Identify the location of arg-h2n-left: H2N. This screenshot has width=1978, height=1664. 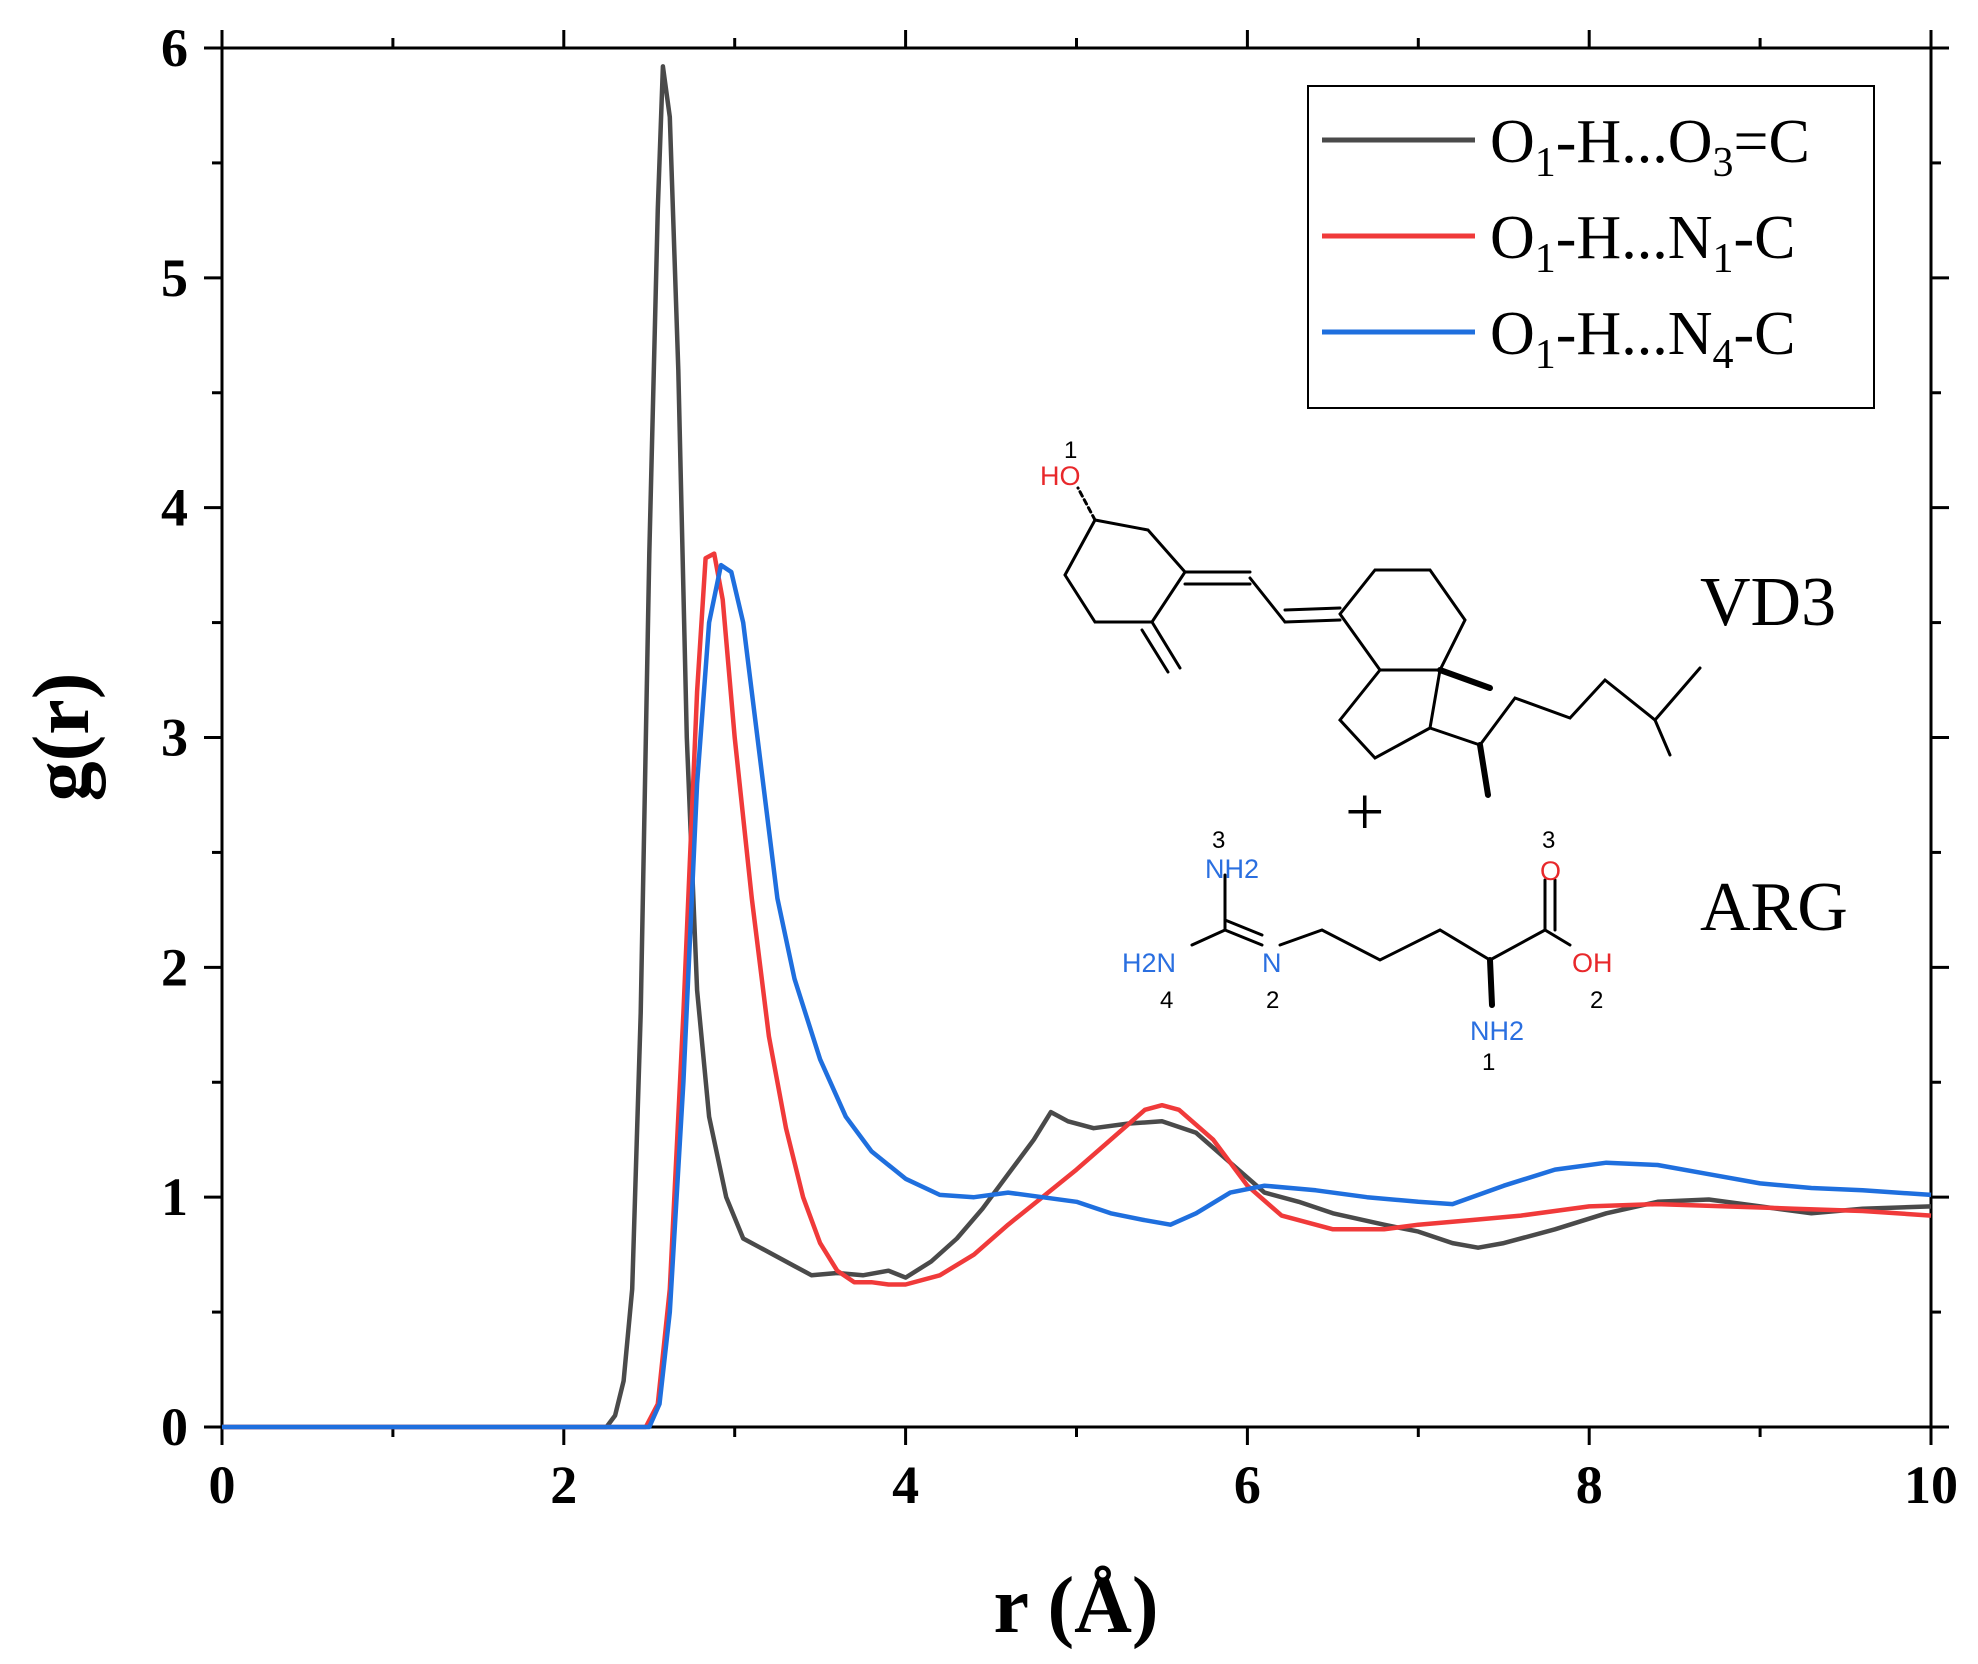
(1149, 963).